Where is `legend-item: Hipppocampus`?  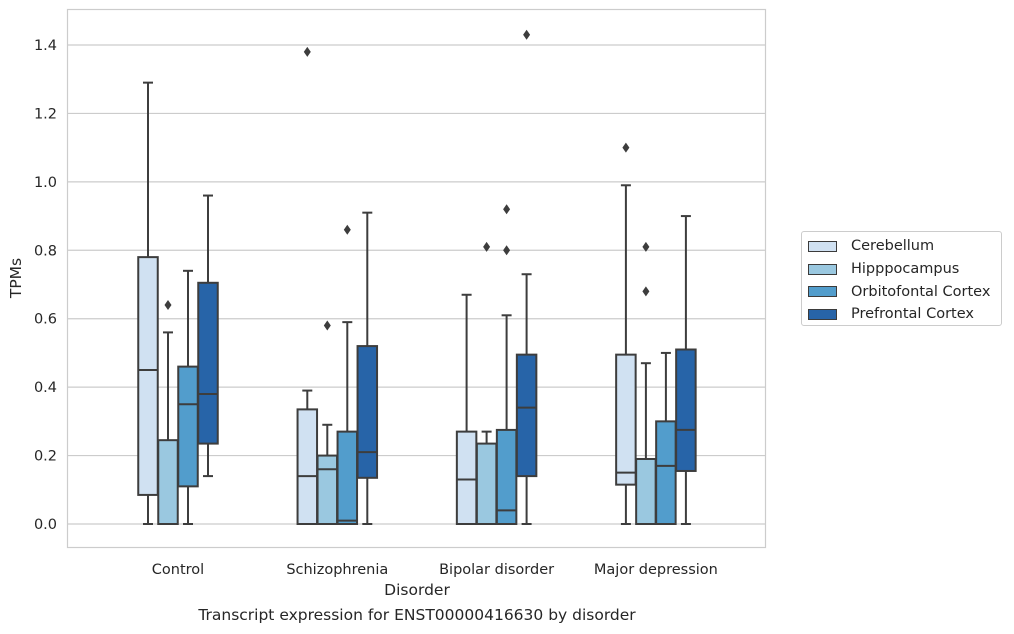 legend-item: Hipppocampus is located at coordinates (904, 269).